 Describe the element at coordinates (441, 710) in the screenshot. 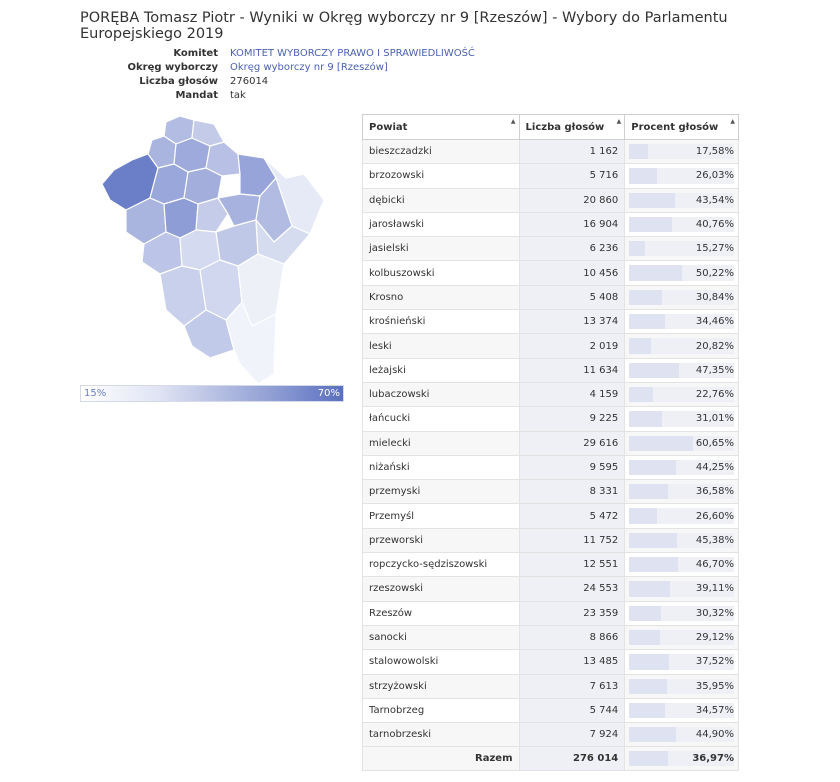

I see `powiat-name: Tarnobrzeg` at that location.